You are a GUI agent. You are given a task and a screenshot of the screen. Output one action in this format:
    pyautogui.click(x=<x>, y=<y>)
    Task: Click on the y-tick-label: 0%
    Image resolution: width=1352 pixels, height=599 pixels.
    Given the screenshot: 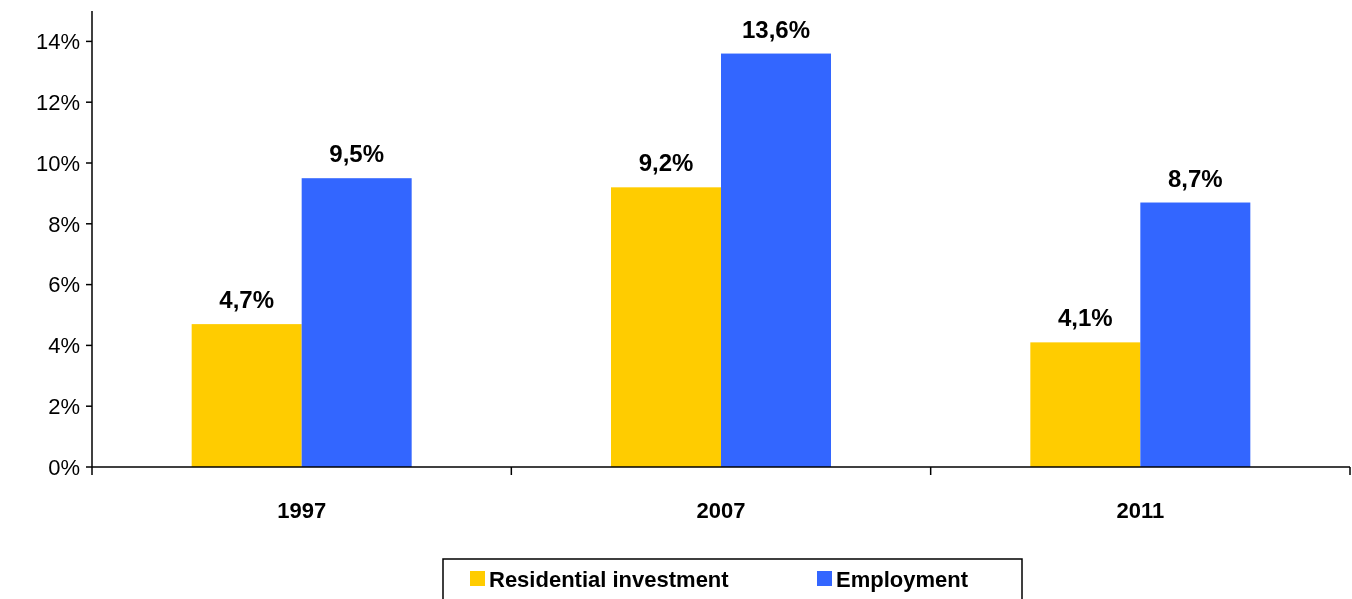 What is the action you would take?
    pyautogui.click(x=64, y=467)
    